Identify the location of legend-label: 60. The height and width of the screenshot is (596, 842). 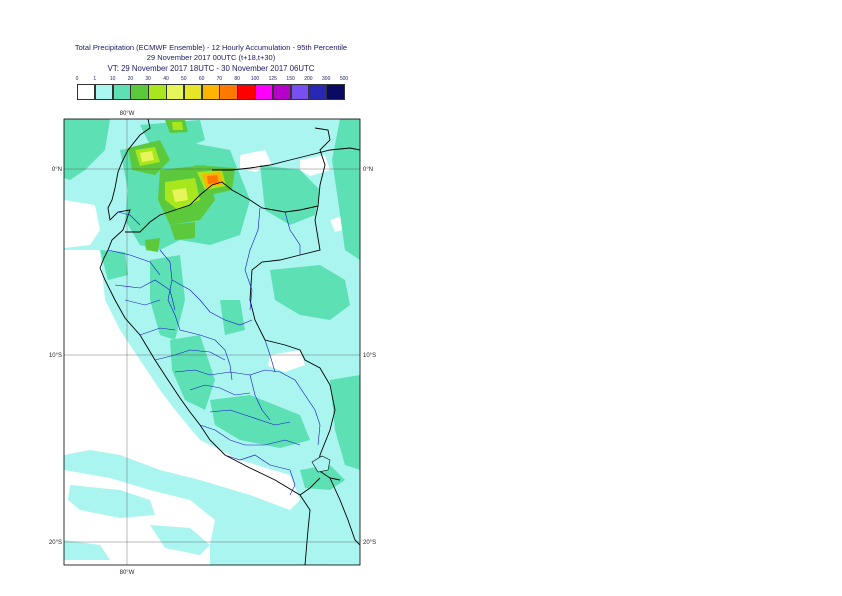
(201, 79).